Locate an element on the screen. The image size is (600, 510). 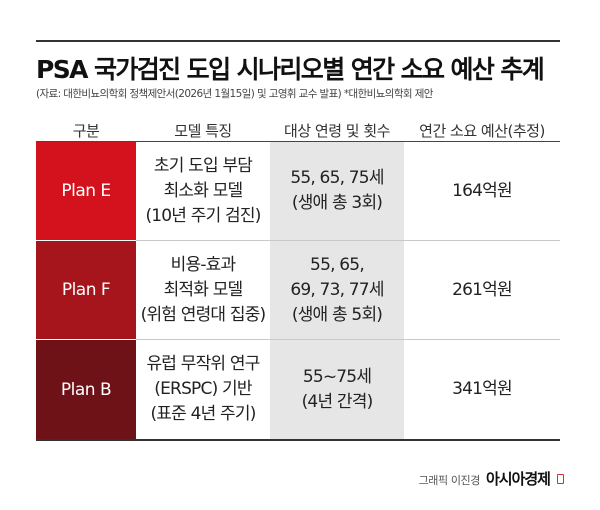
feature-line: (ERSPC) 기반 is located at coordinates (203, 389).